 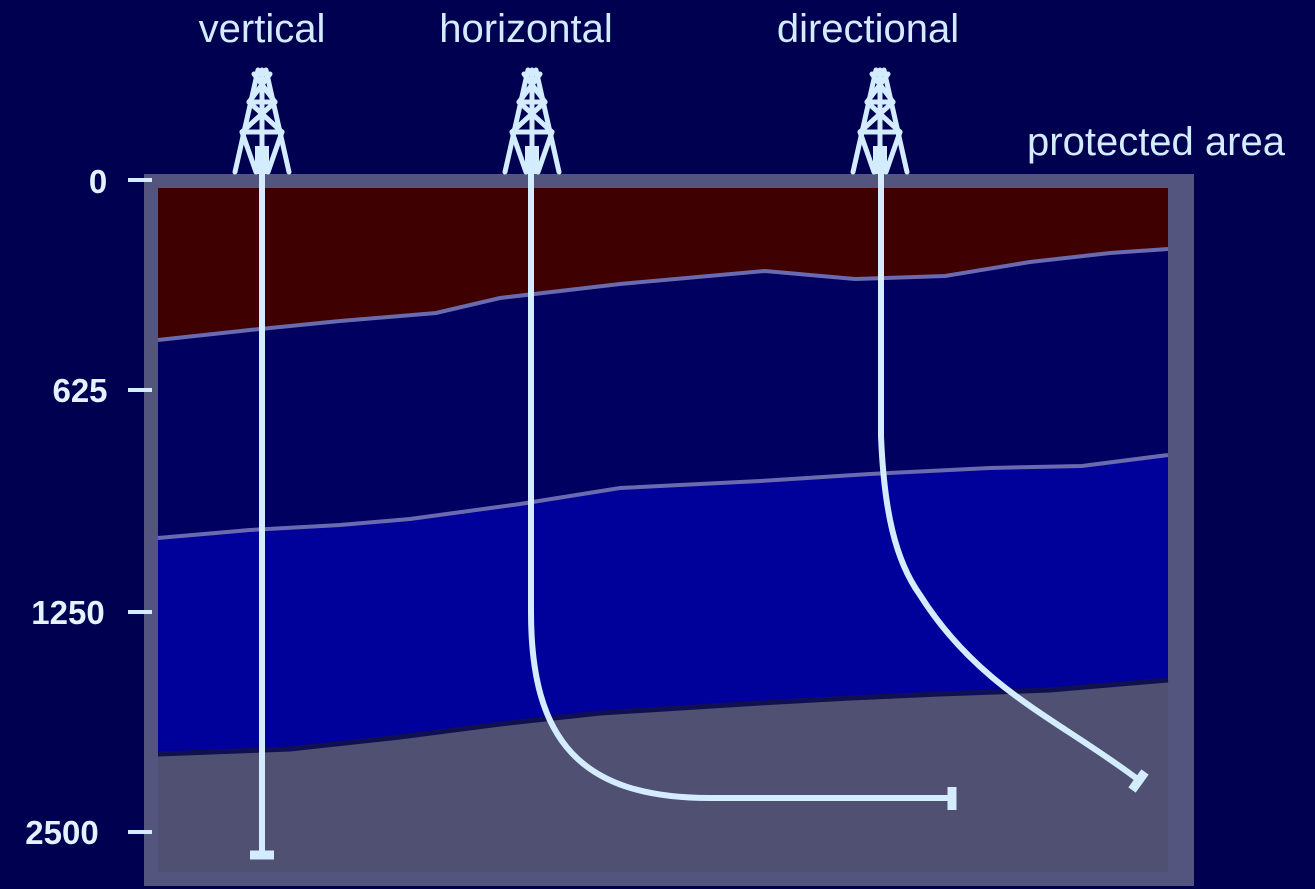 I want to click on well-path-directional, so click(x=1010, y=478).